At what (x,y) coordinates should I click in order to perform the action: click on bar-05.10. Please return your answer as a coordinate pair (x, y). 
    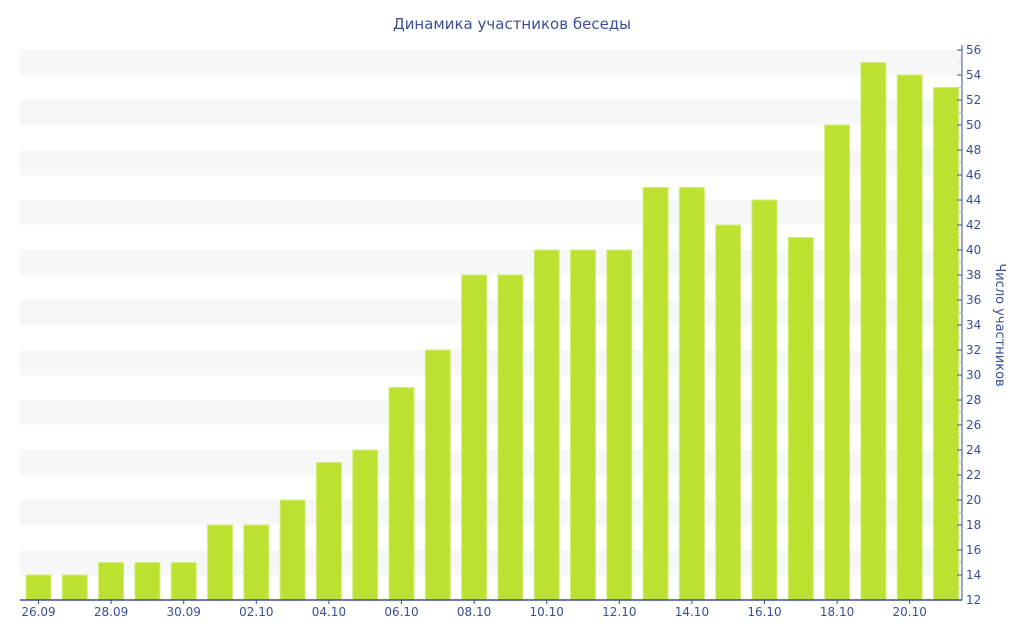
    Looking at the image, I should click on (365, 525).